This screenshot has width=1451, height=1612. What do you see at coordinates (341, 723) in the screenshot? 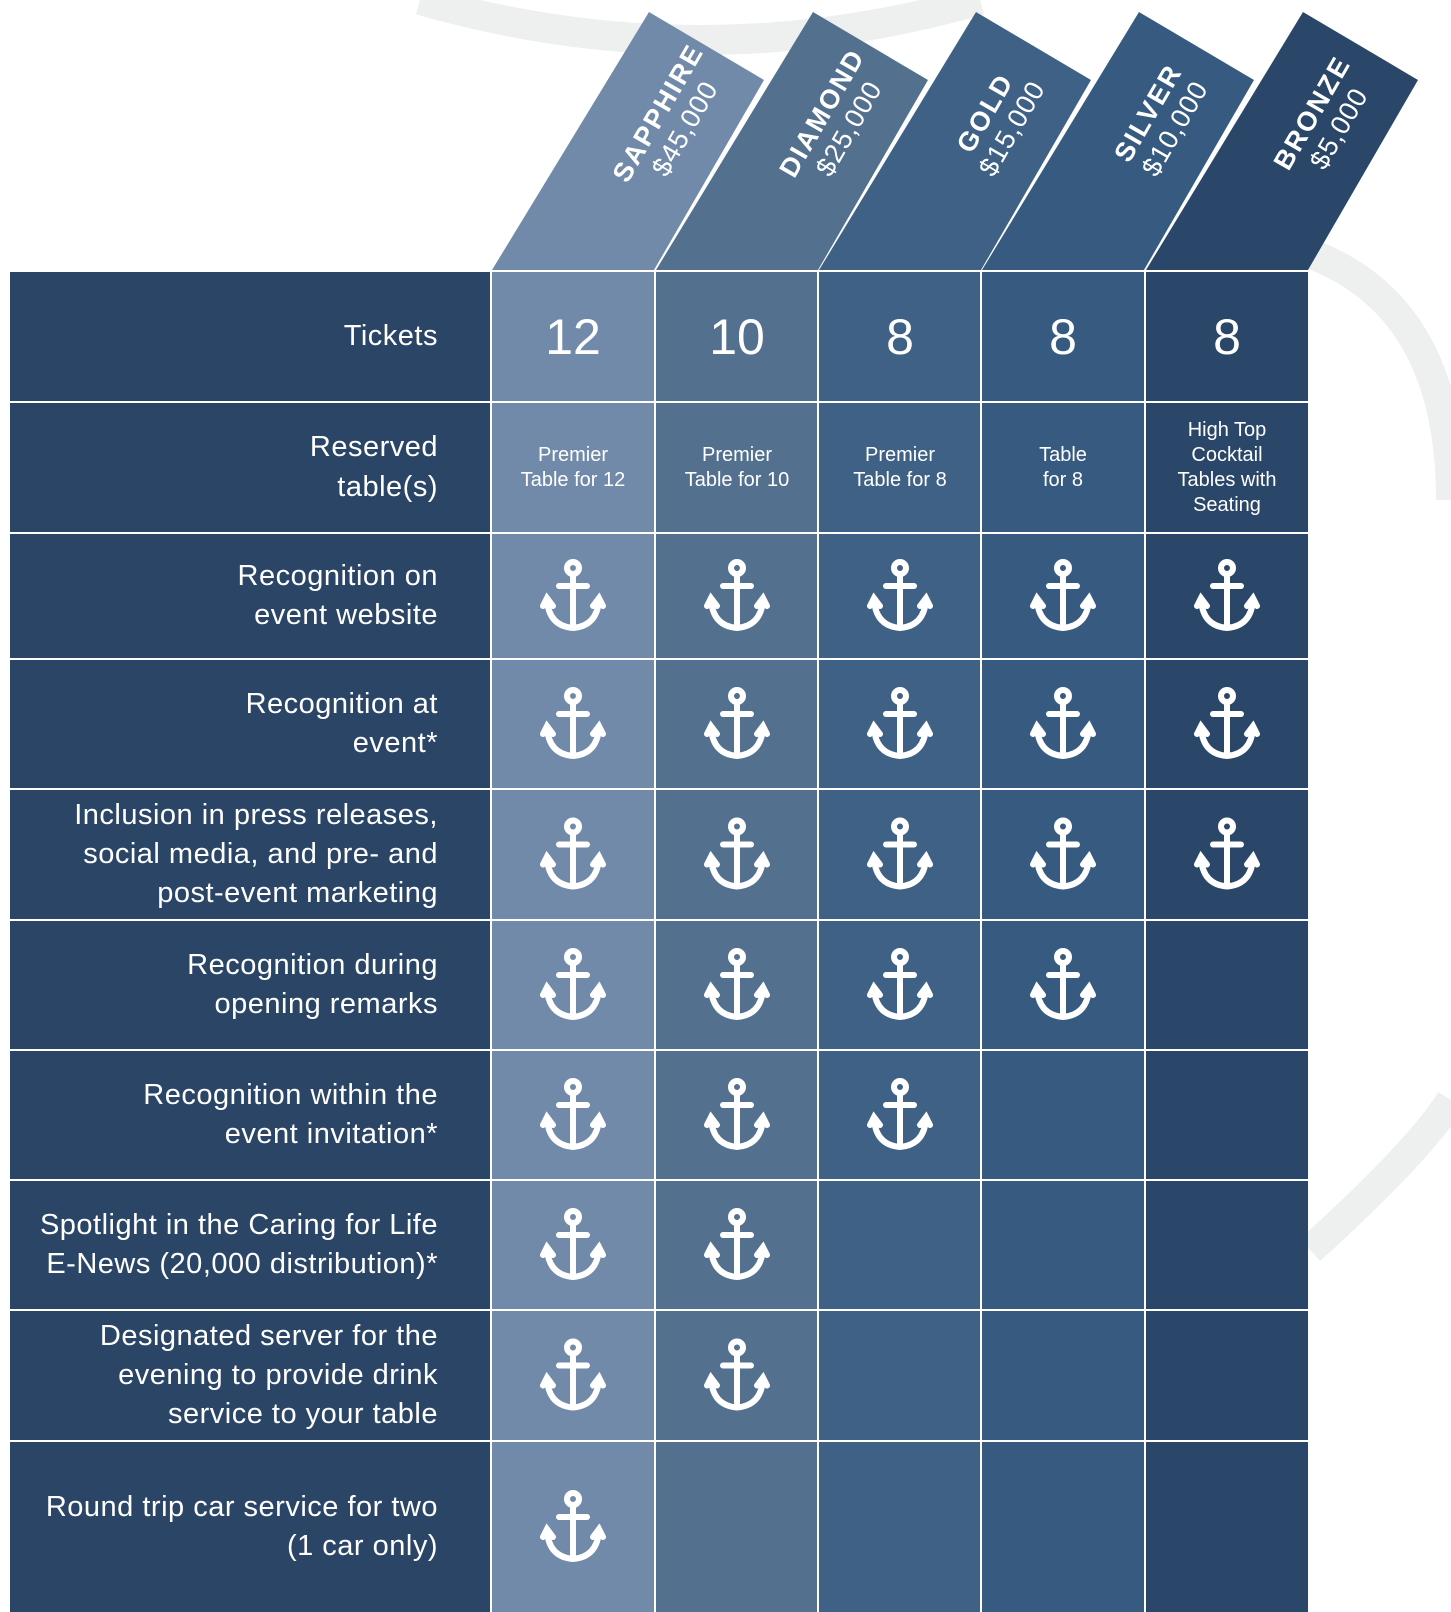
I see `row-label: Recognition at event*` at bounding box center [341, 723].